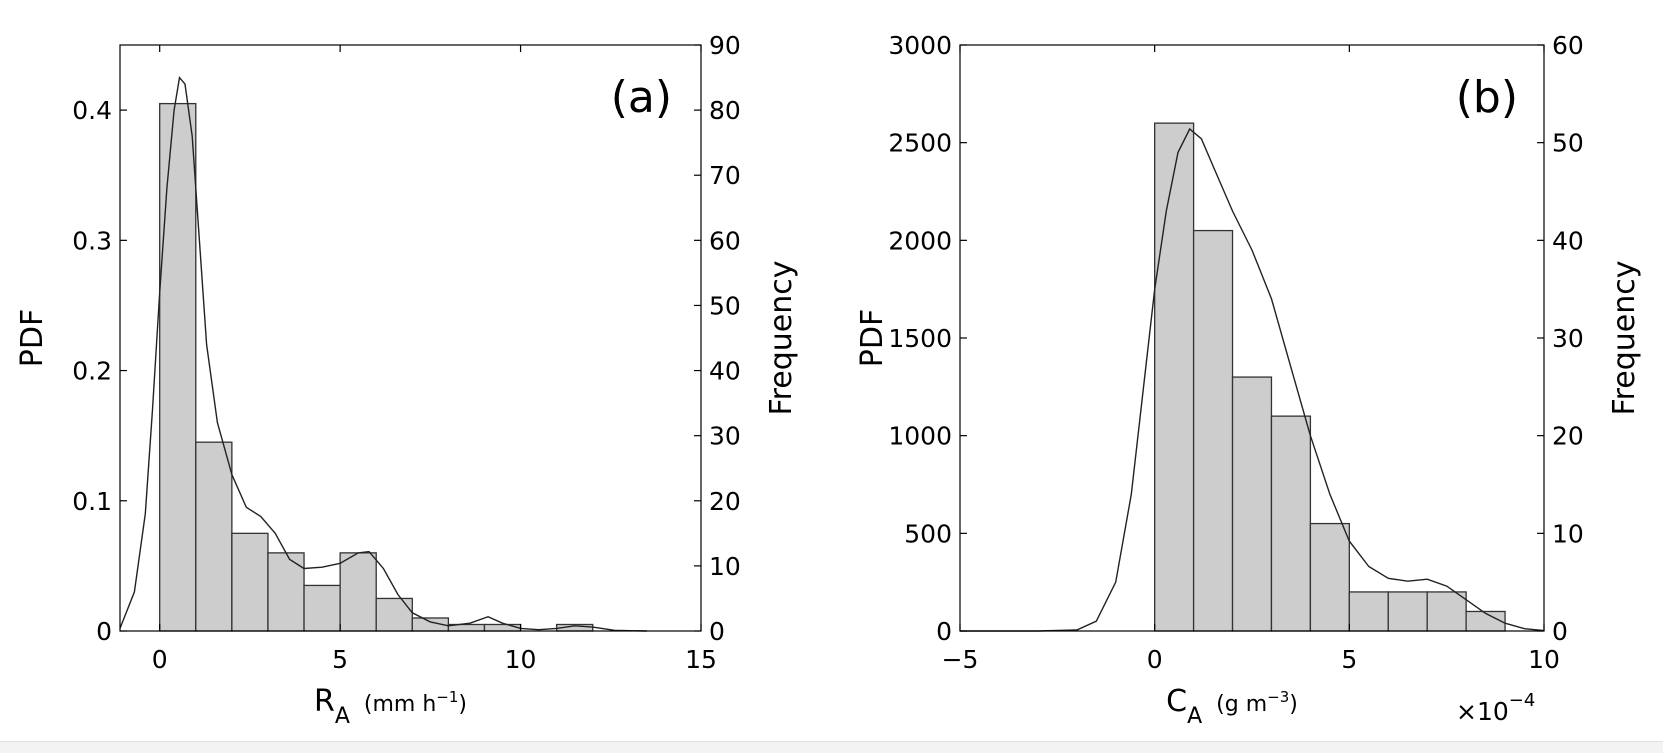 The width and height of the screenshot is (1663, 753). I want to click on x-axis-multiplier-base: ×10, so click(1482, 711).